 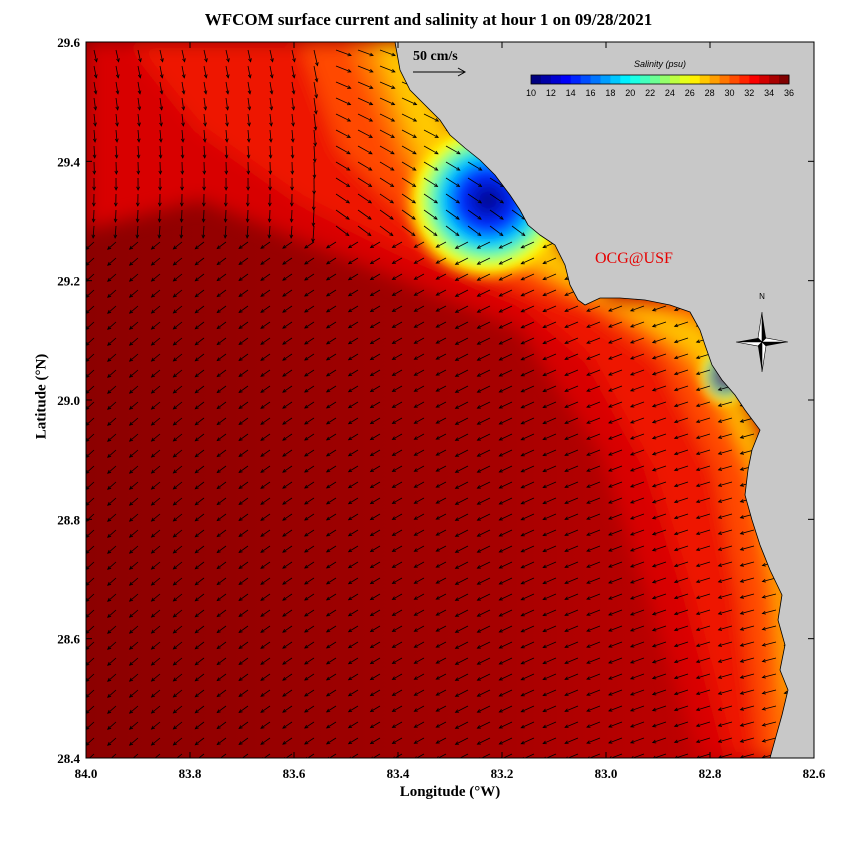 I want to click on compass-north-label: N, so click(x=762, y=296).